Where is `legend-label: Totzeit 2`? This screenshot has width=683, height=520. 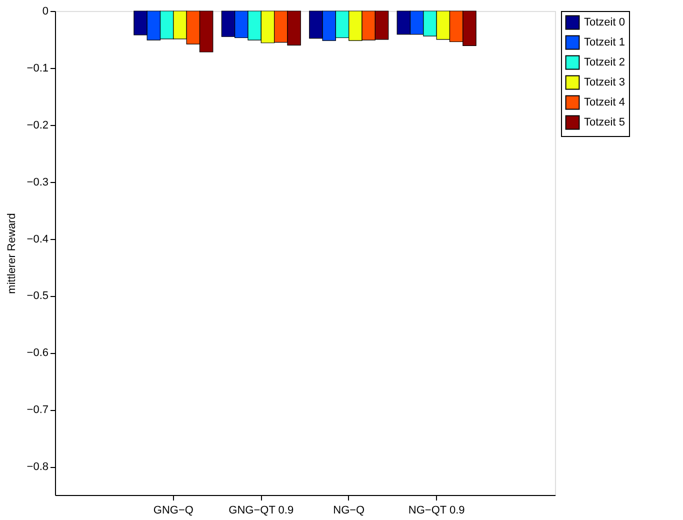 legend-label: Totzeit 2 is located at coordinates (604, 62).